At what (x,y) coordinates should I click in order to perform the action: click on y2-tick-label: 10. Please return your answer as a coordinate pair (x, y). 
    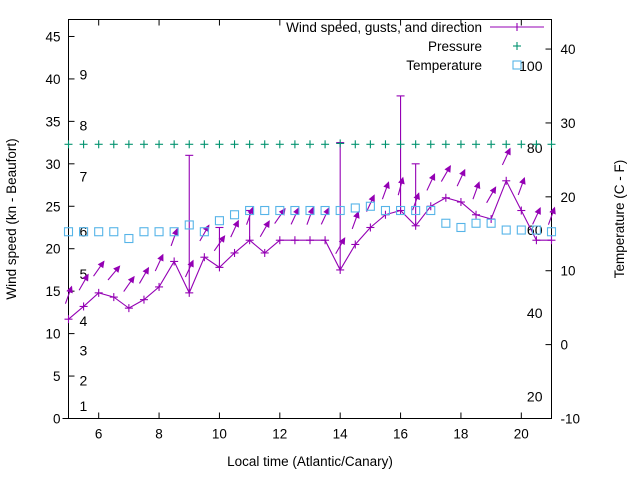
    Looking at the image, I should click on (568, 271).